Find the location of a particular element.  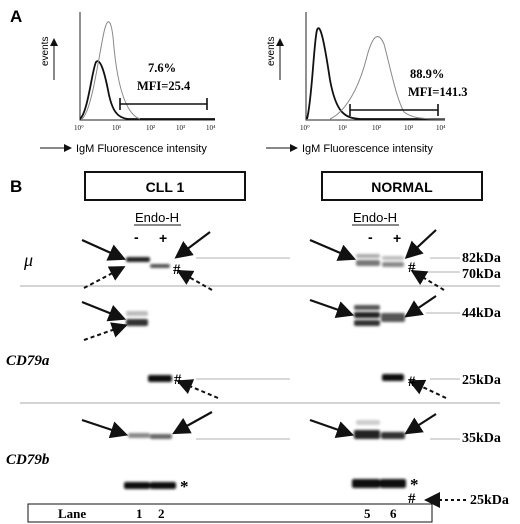

lane-label: Lane is located at coordinates (72, 513).